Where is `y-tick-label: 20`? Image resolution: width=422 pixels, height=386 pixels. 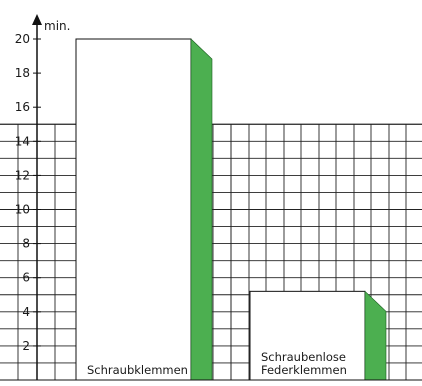
y-tick-label: 20 is located at coordinates (22, 39).